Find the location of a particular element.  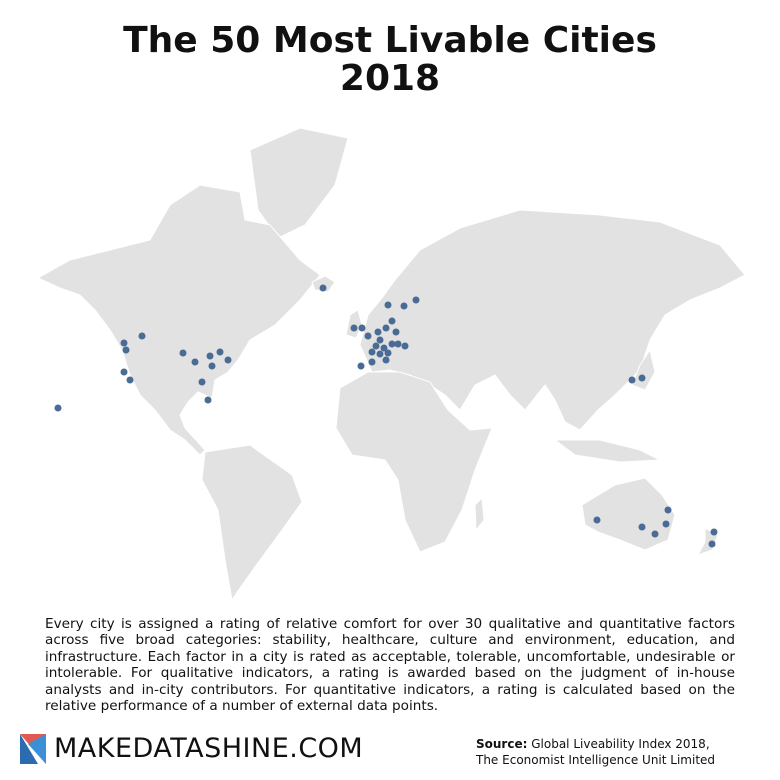

title-line: 2018 is located at coordinates (390, 78).